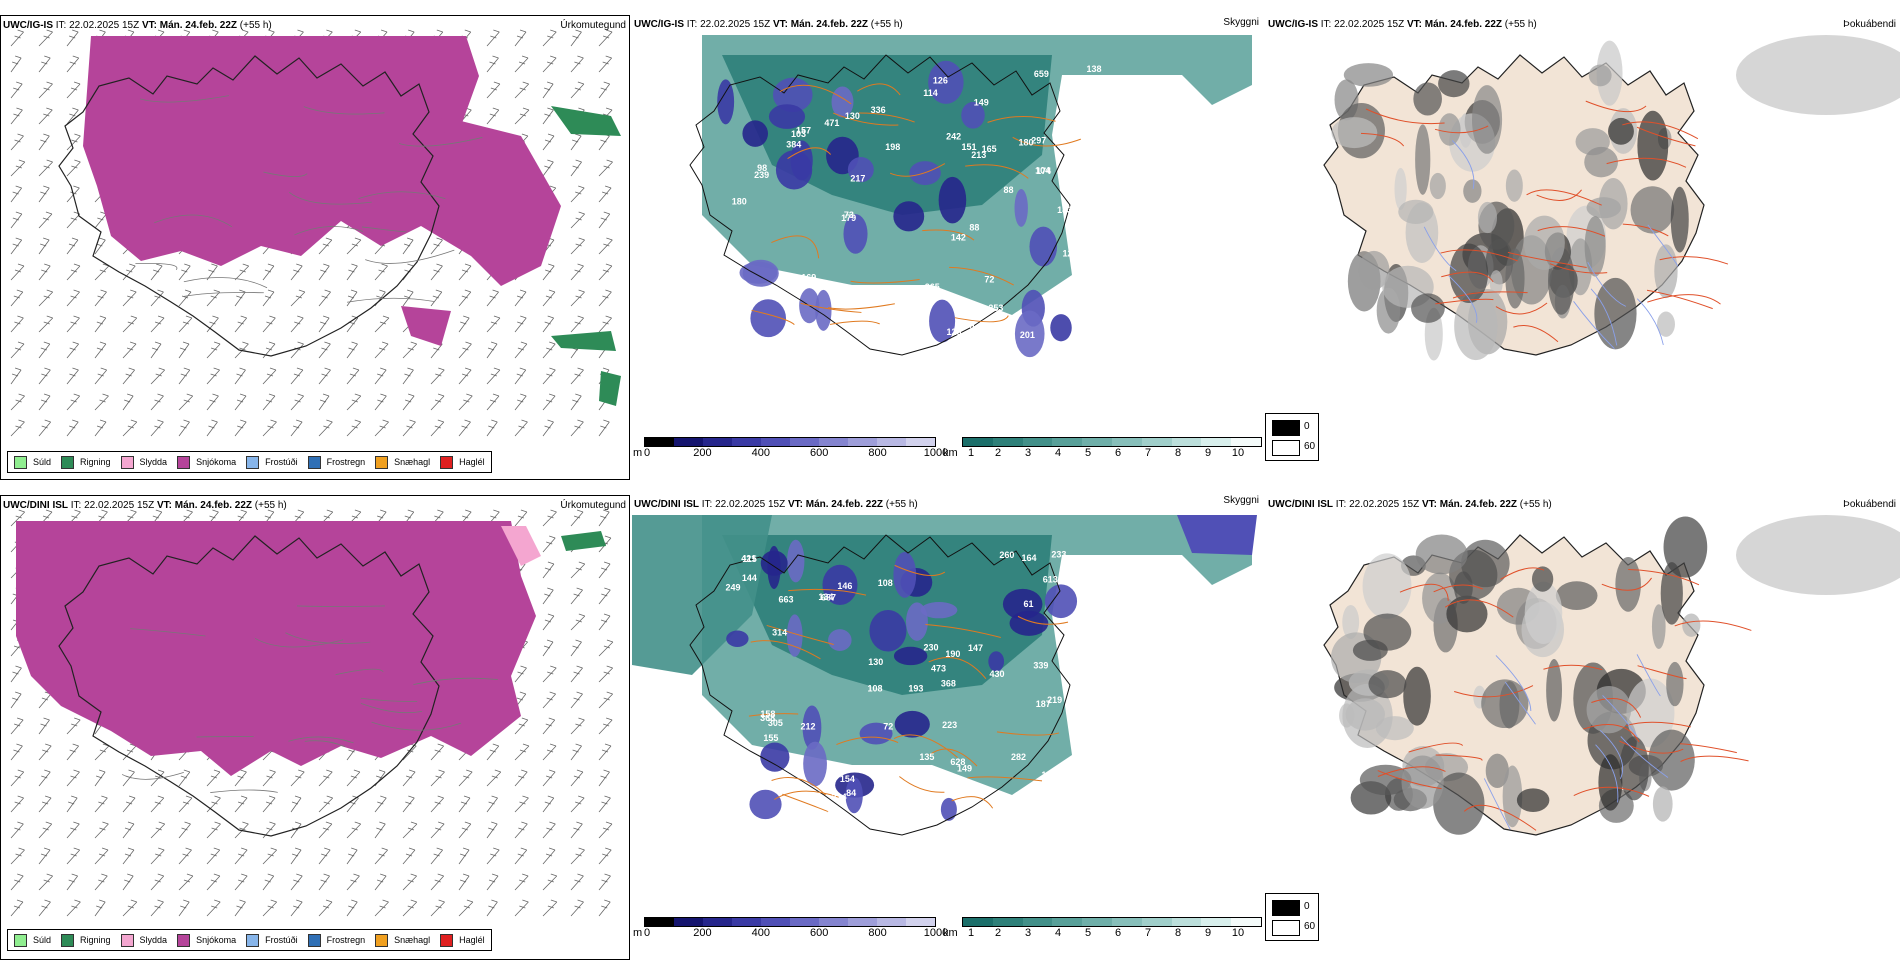 This screenshot has width=1900, height=961. Describe the element at coordinates (1307, 906) in the screenshot. I see `fog-legend-top-label: 0` at that location.